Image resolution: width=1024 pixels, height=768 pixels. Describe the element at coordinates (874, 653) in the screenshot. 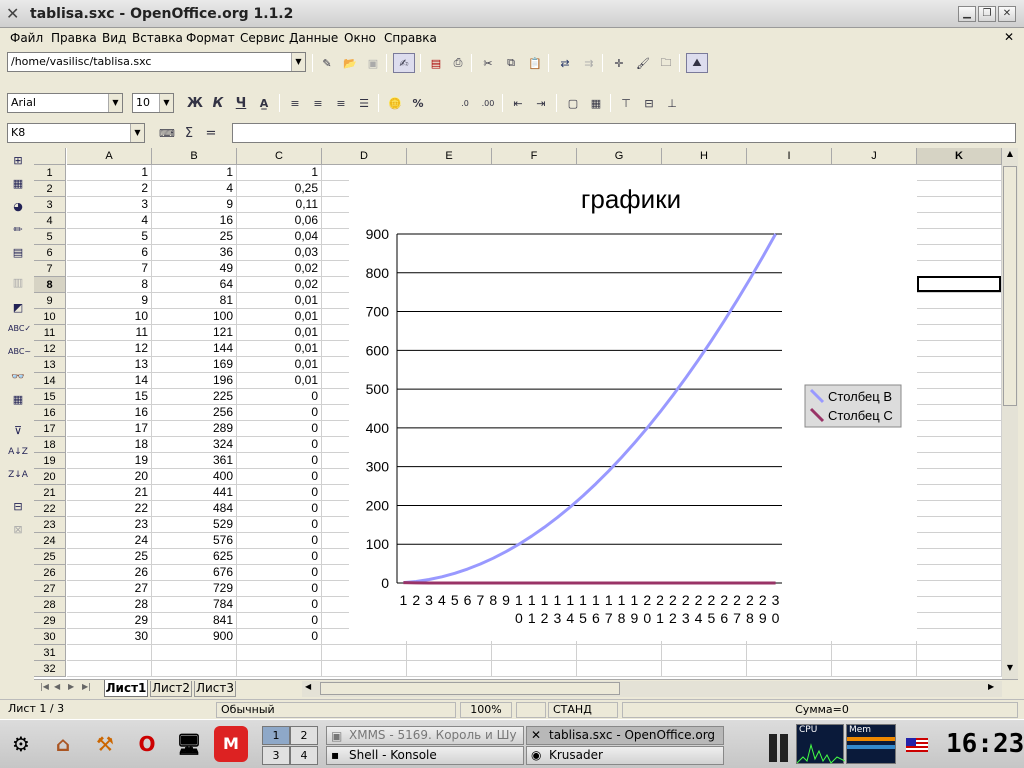

I see `cell-j31` at that location.